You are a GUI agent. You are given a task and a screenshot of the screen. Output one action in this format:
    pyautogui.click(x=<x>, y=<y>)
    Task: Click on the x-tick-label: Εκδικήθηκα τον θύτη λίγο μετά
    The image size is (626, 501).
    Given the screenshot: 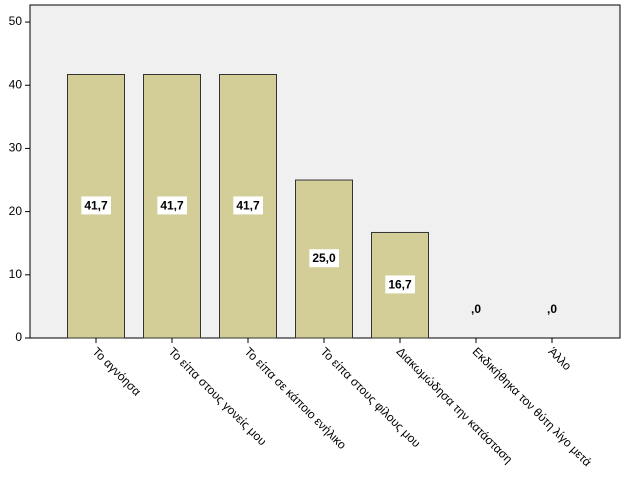 What is the action you would take?
    pyautogui.click(x=532, y=406)
    